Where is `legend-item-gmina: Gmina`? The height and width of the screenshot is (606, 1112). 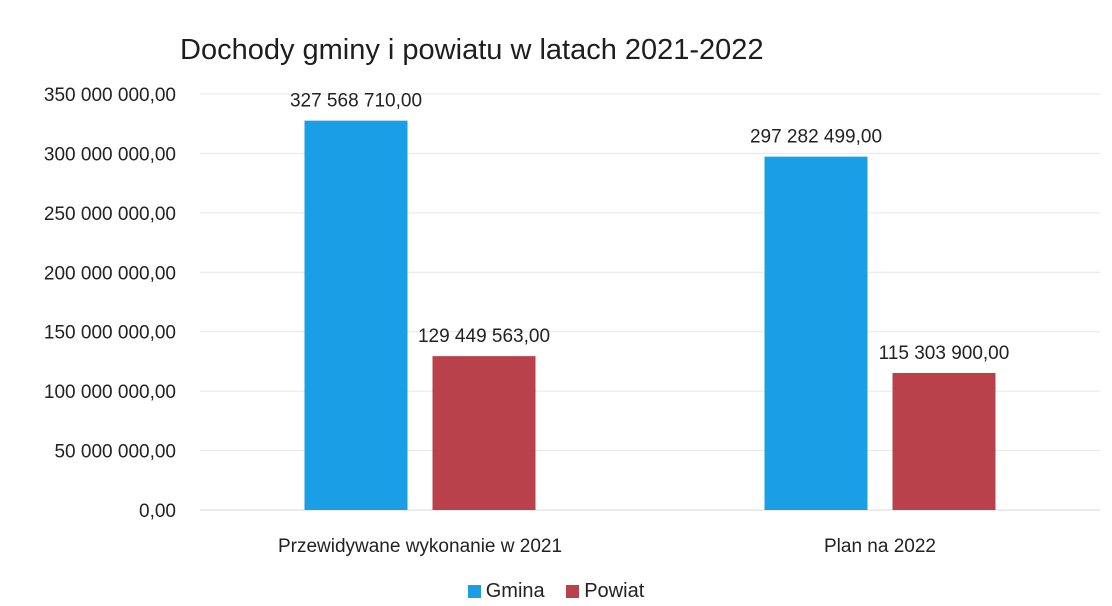
legend-item-gmina: Gmina is located at coordinates (506, 591).